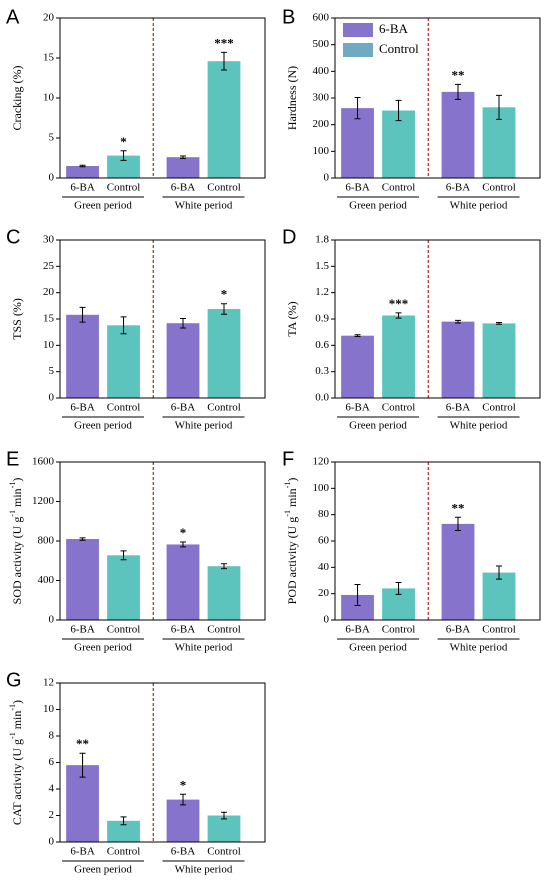 The image size is (550, 883). What do you see at coordinates (292, 561) in the screenshot?
I see `y-axis-label-part: POD activity (U g` at bounding box center [292, 561].